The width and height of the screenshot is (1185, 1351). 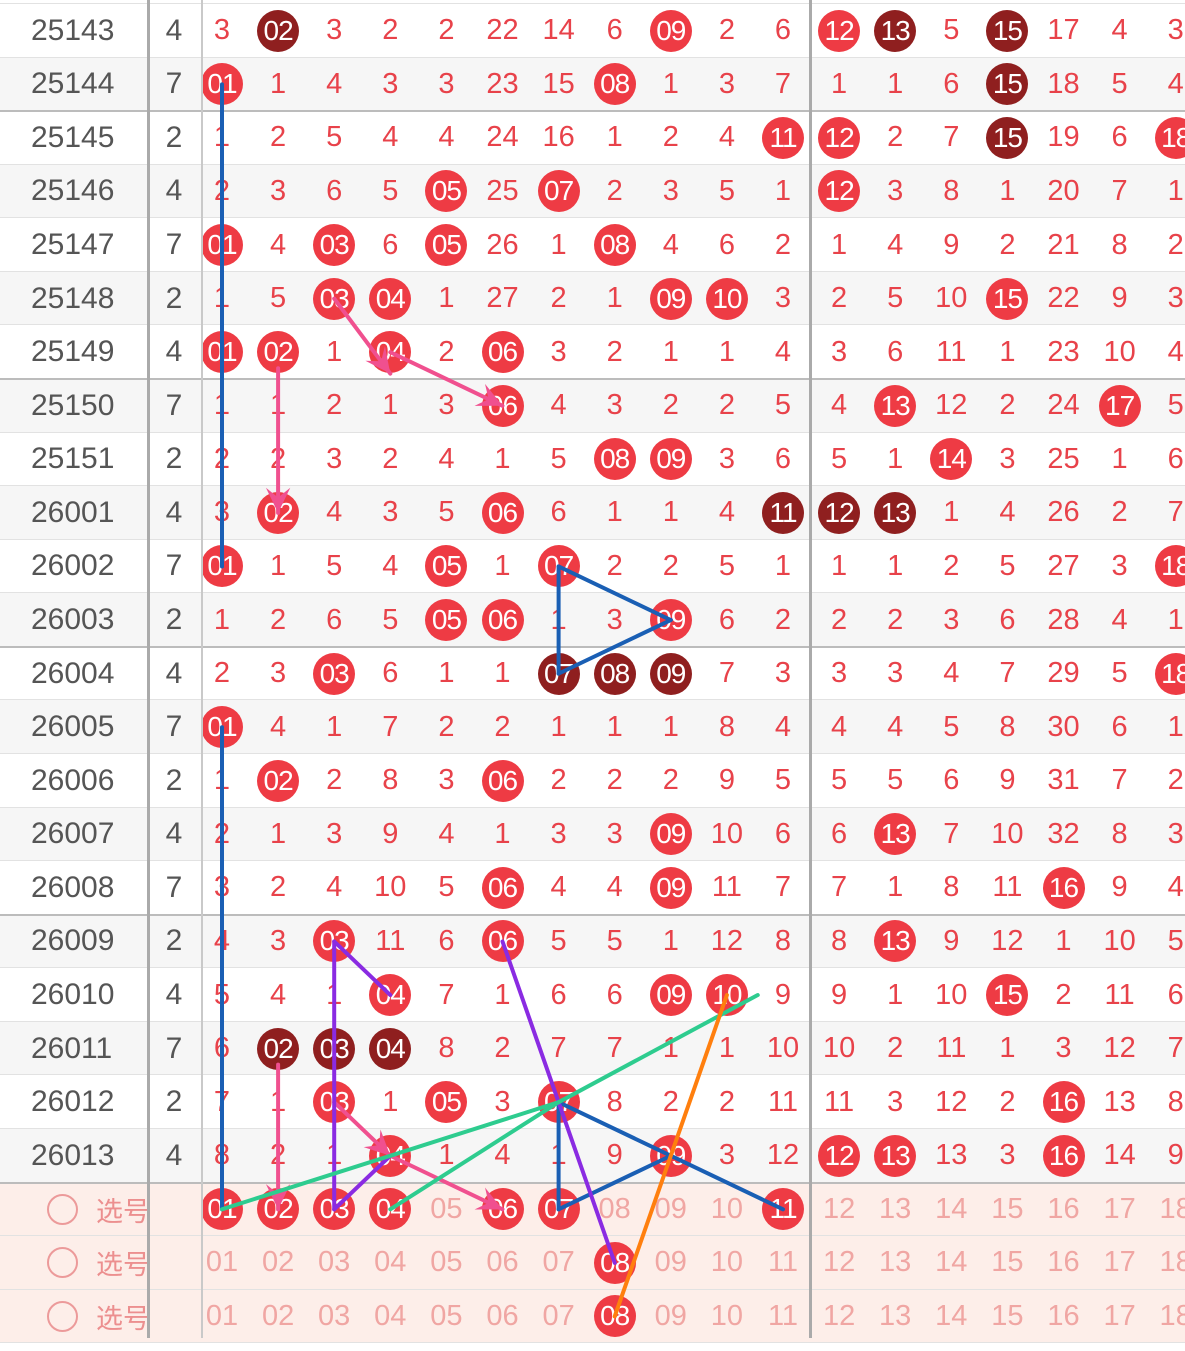 I want to click on selected-ball: 04, so click(x=390, y=1209).